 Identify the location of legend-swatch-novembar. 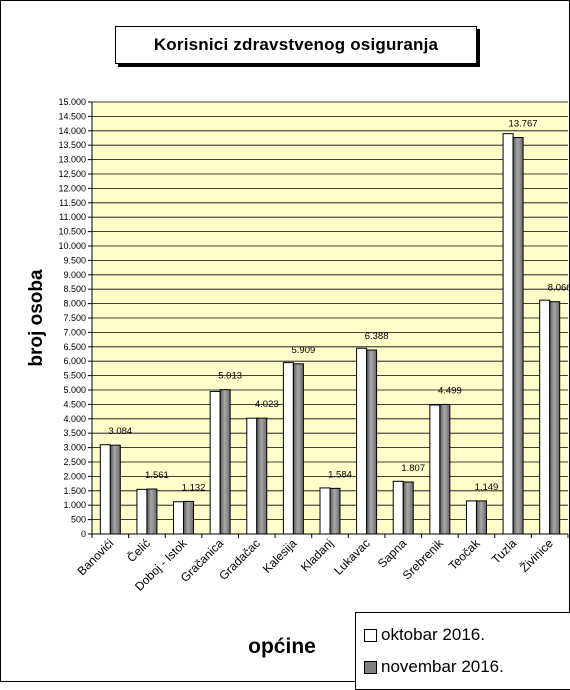
(370, 667).